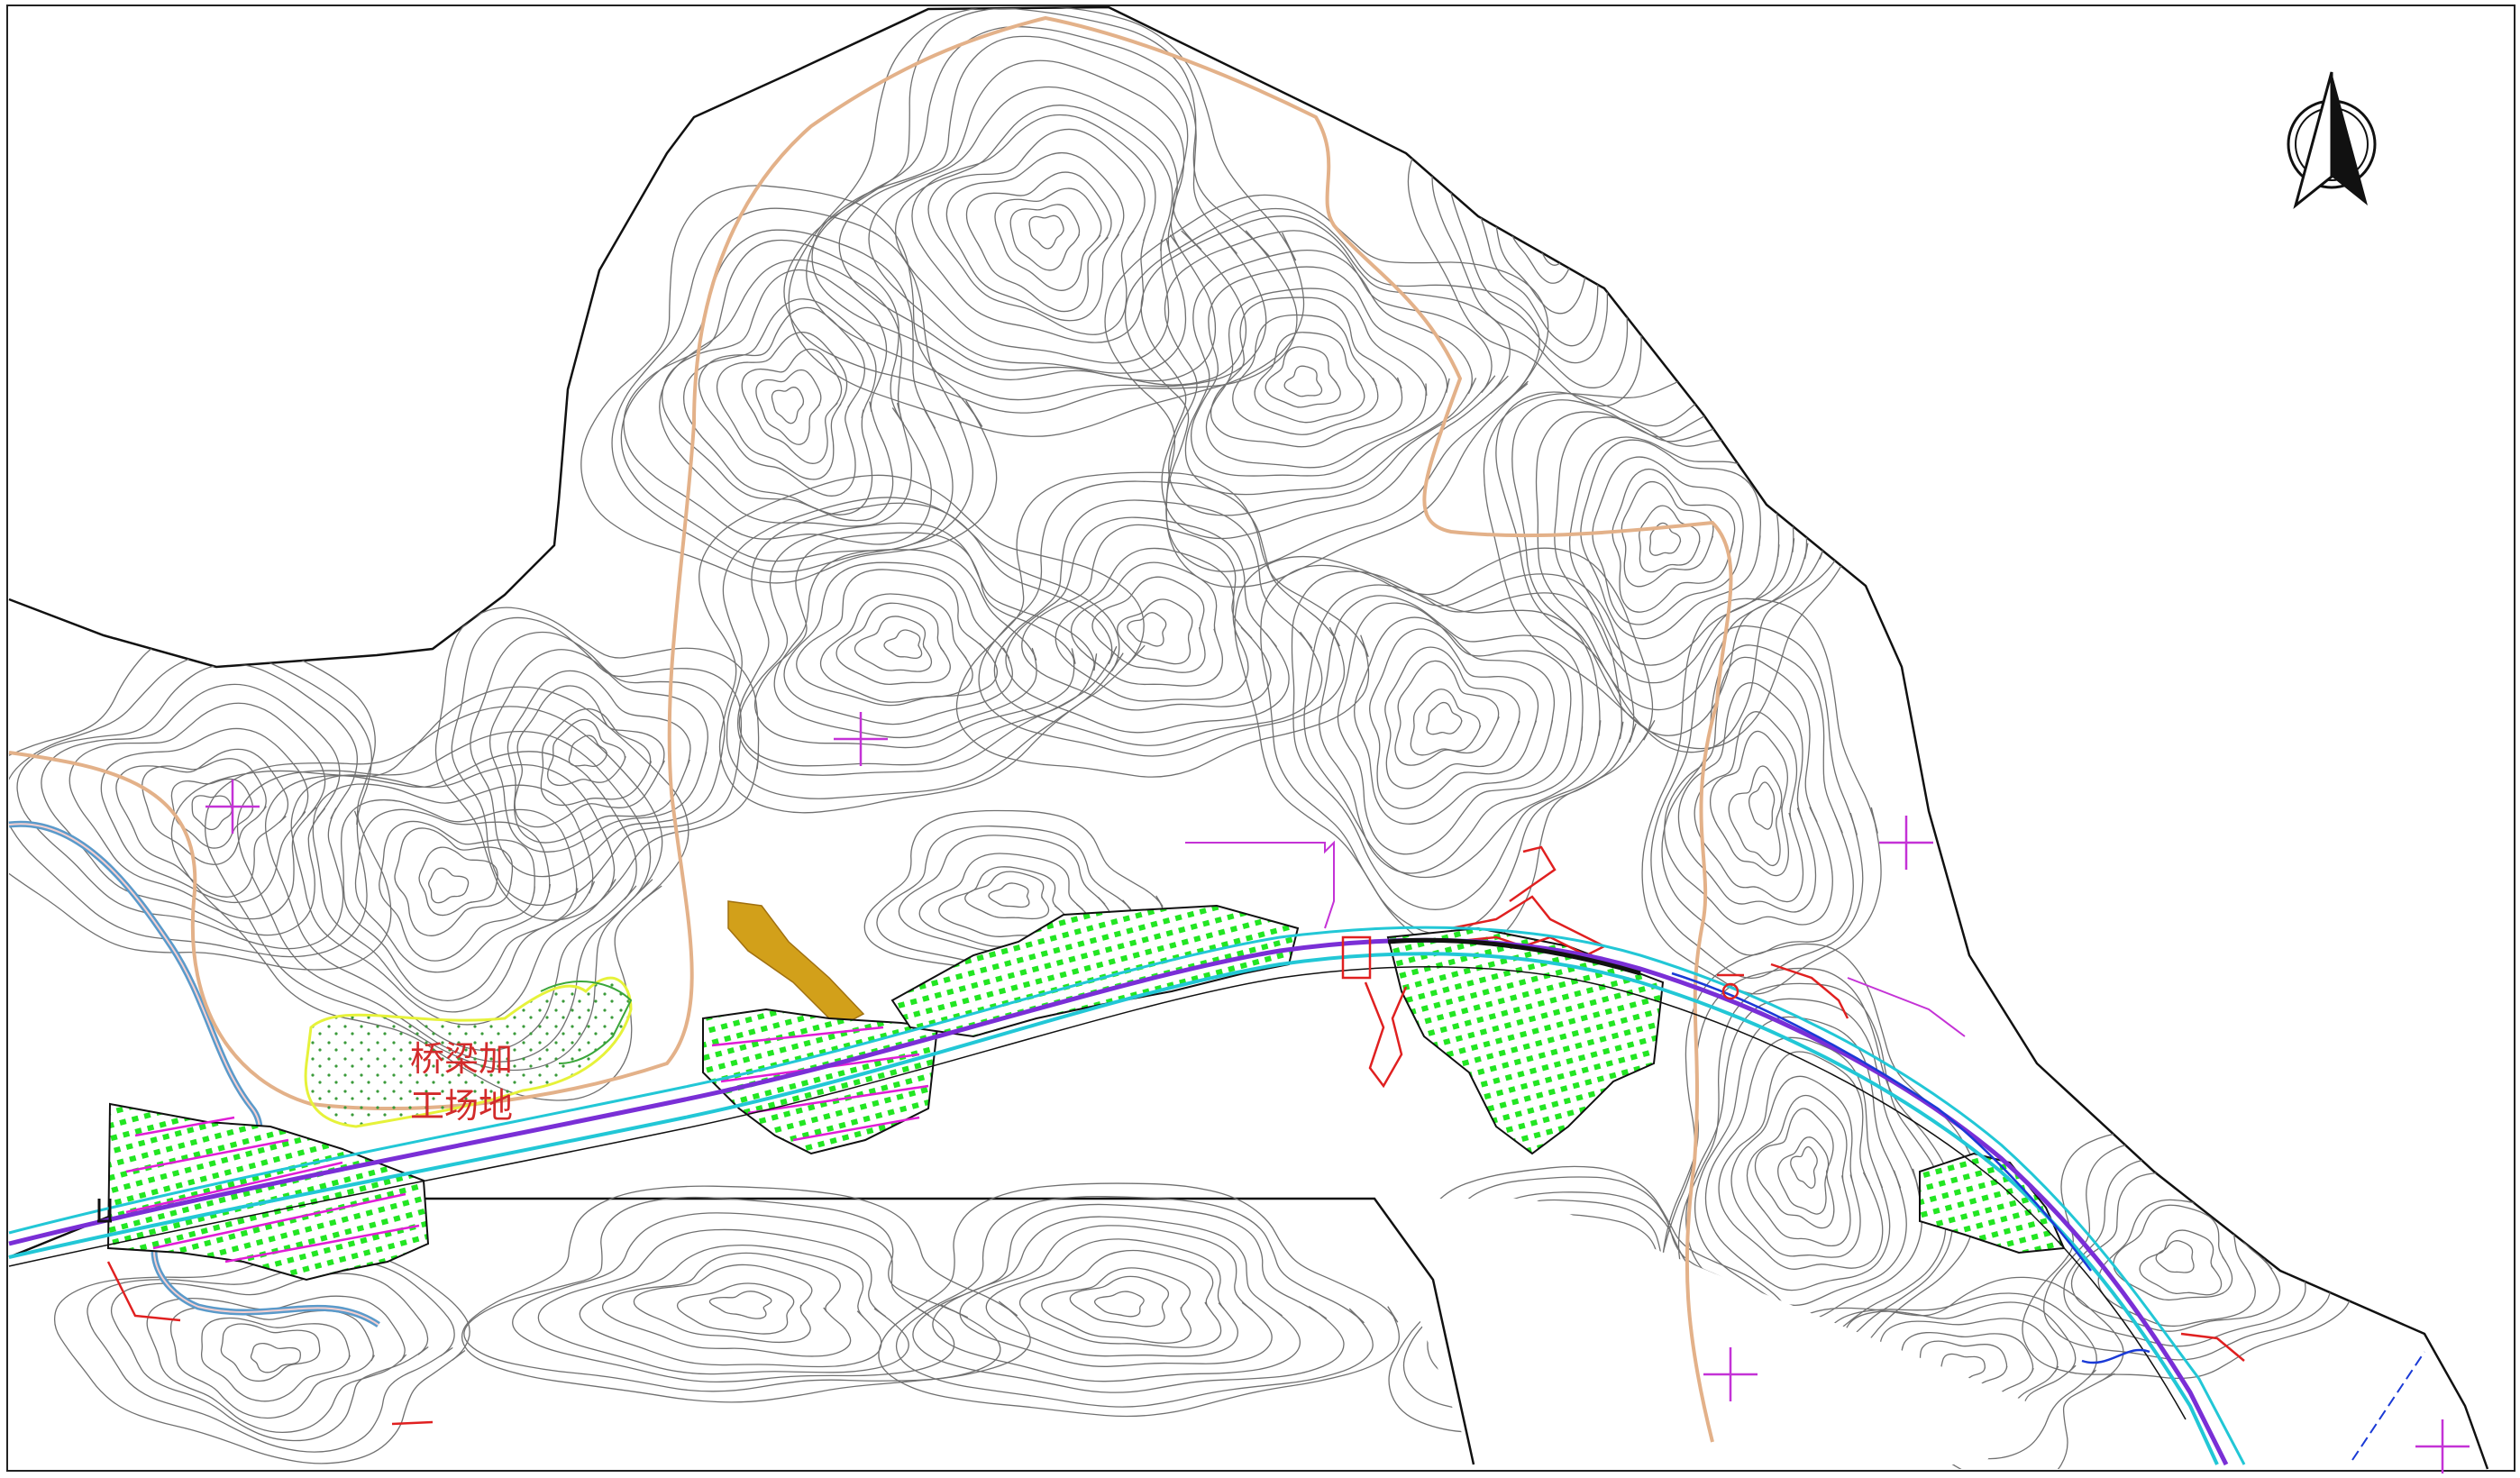 The height and width of the screenshot is (1478, 2520). I want to click on bridge-yard-label: 桥梁加 工场地, so click(461, 1083).